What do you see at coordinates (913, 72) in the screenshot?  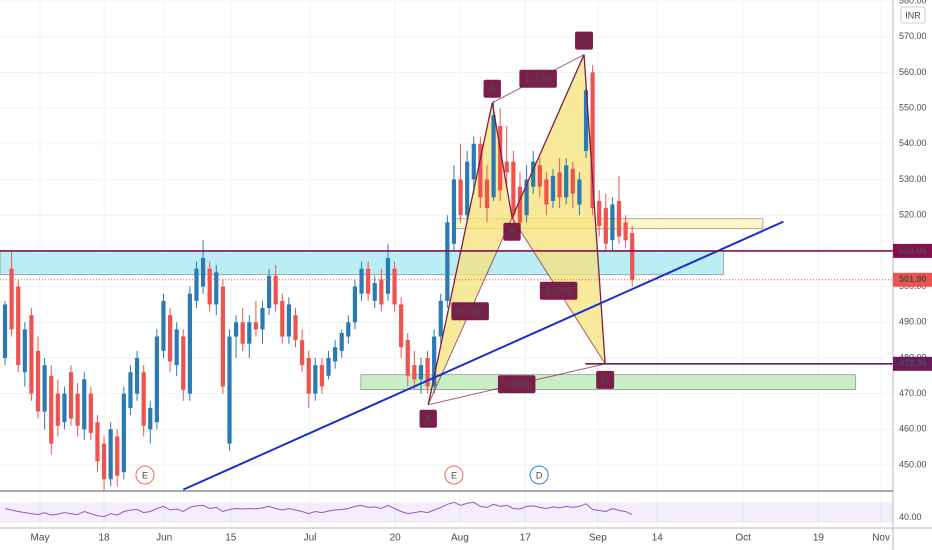 I see `y-tick-label: 560.00` at bounding box center [913, 72].